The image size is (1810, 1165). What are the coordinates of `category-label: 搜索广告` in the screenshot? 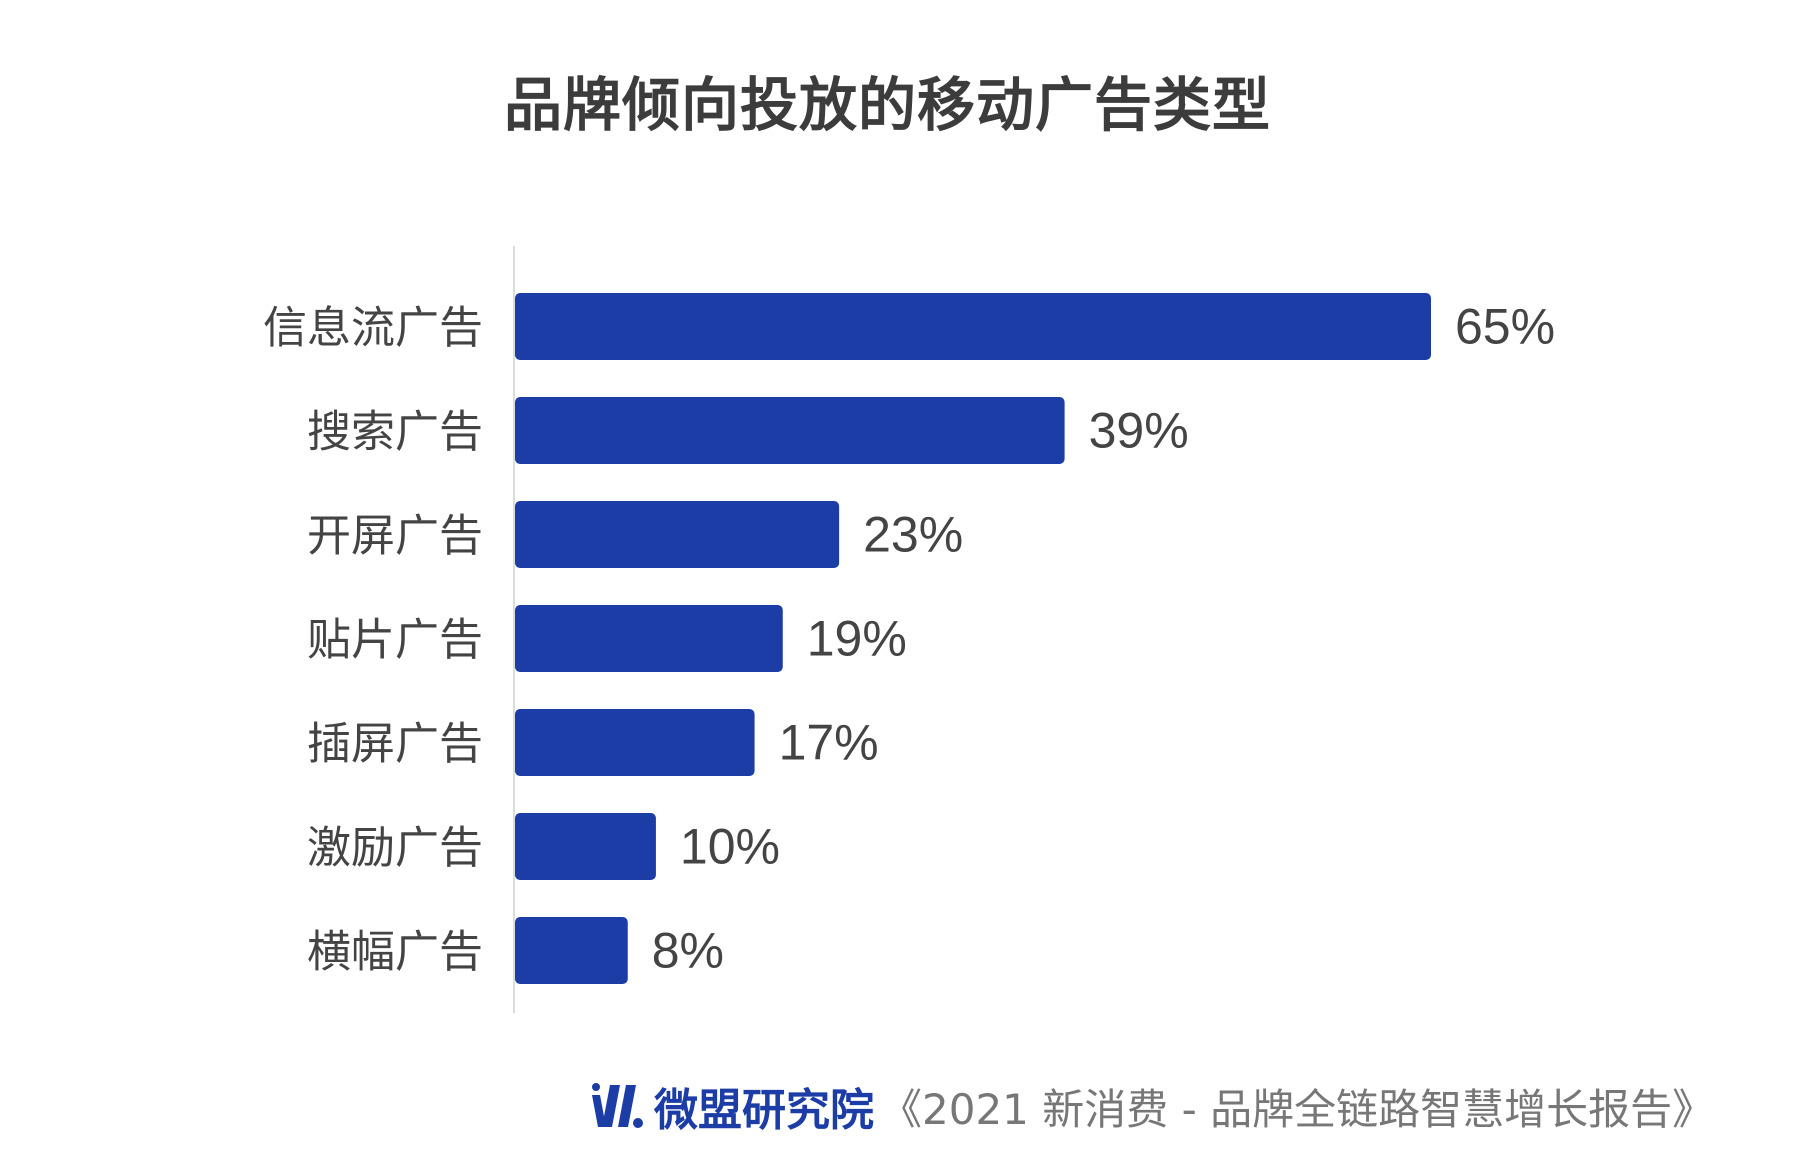 It's located at (395, 432).